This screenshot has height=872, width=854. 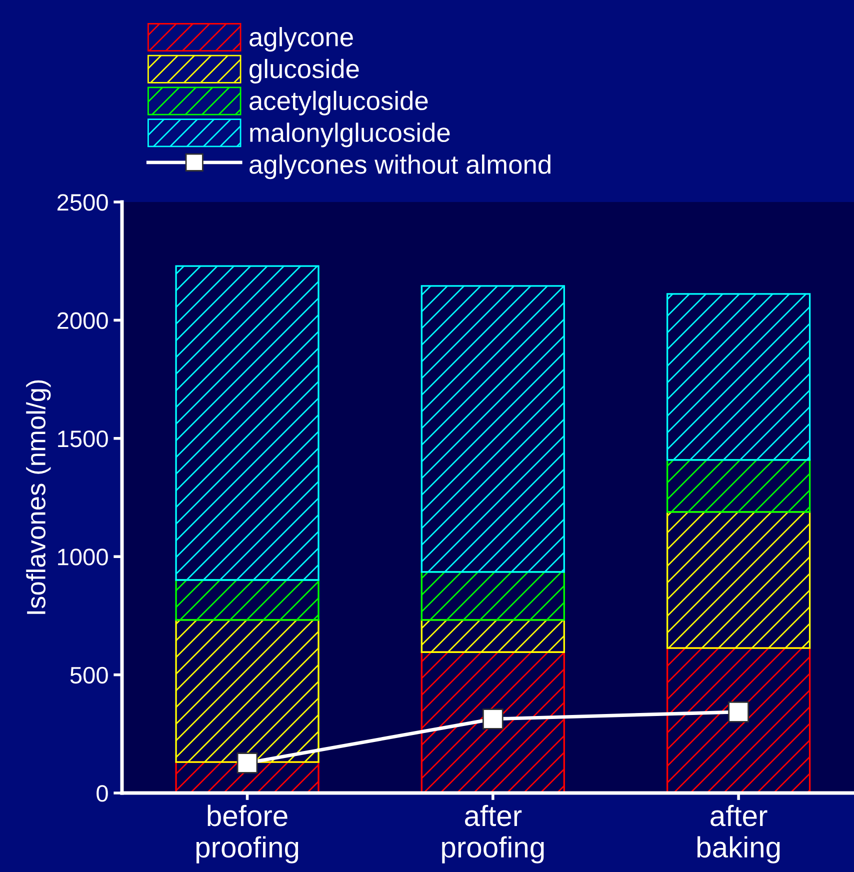 I want to click on y-axis-title: Isoflavones (nmol/g), so click(x=38, y=497).